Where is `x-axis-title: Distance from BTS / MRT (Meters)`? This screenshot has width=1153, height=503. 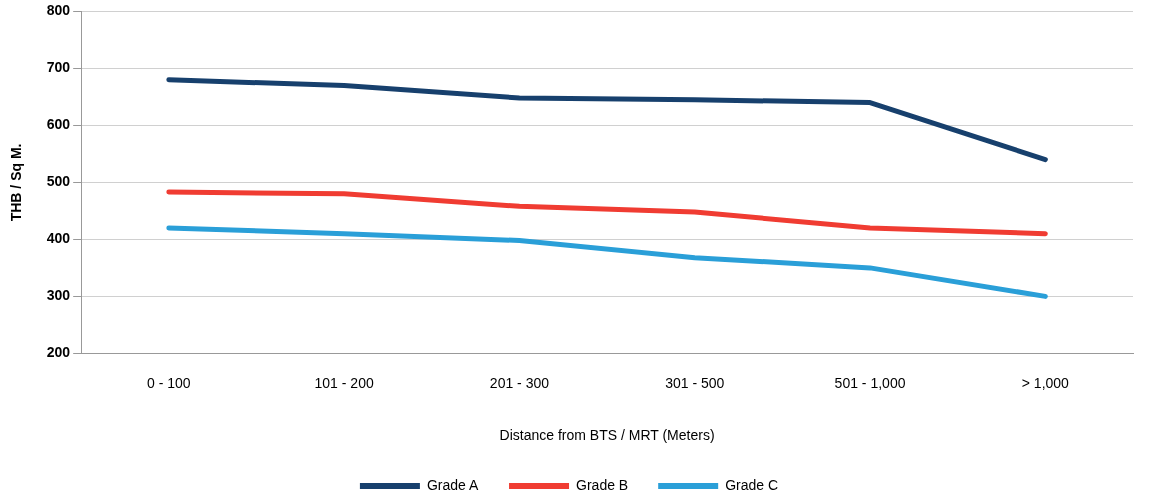
x-axis-title: Distance from BTS / MRT (Meters) is located at coordinates (607, 435).